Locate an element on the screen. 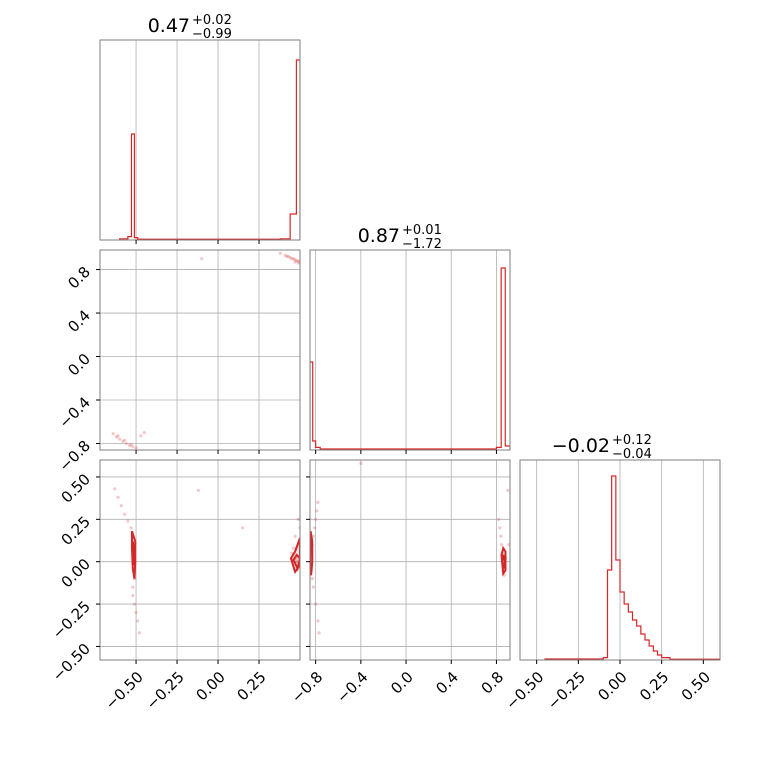  scatter-3-vs-2-frame is located at coordinates (410, 560).